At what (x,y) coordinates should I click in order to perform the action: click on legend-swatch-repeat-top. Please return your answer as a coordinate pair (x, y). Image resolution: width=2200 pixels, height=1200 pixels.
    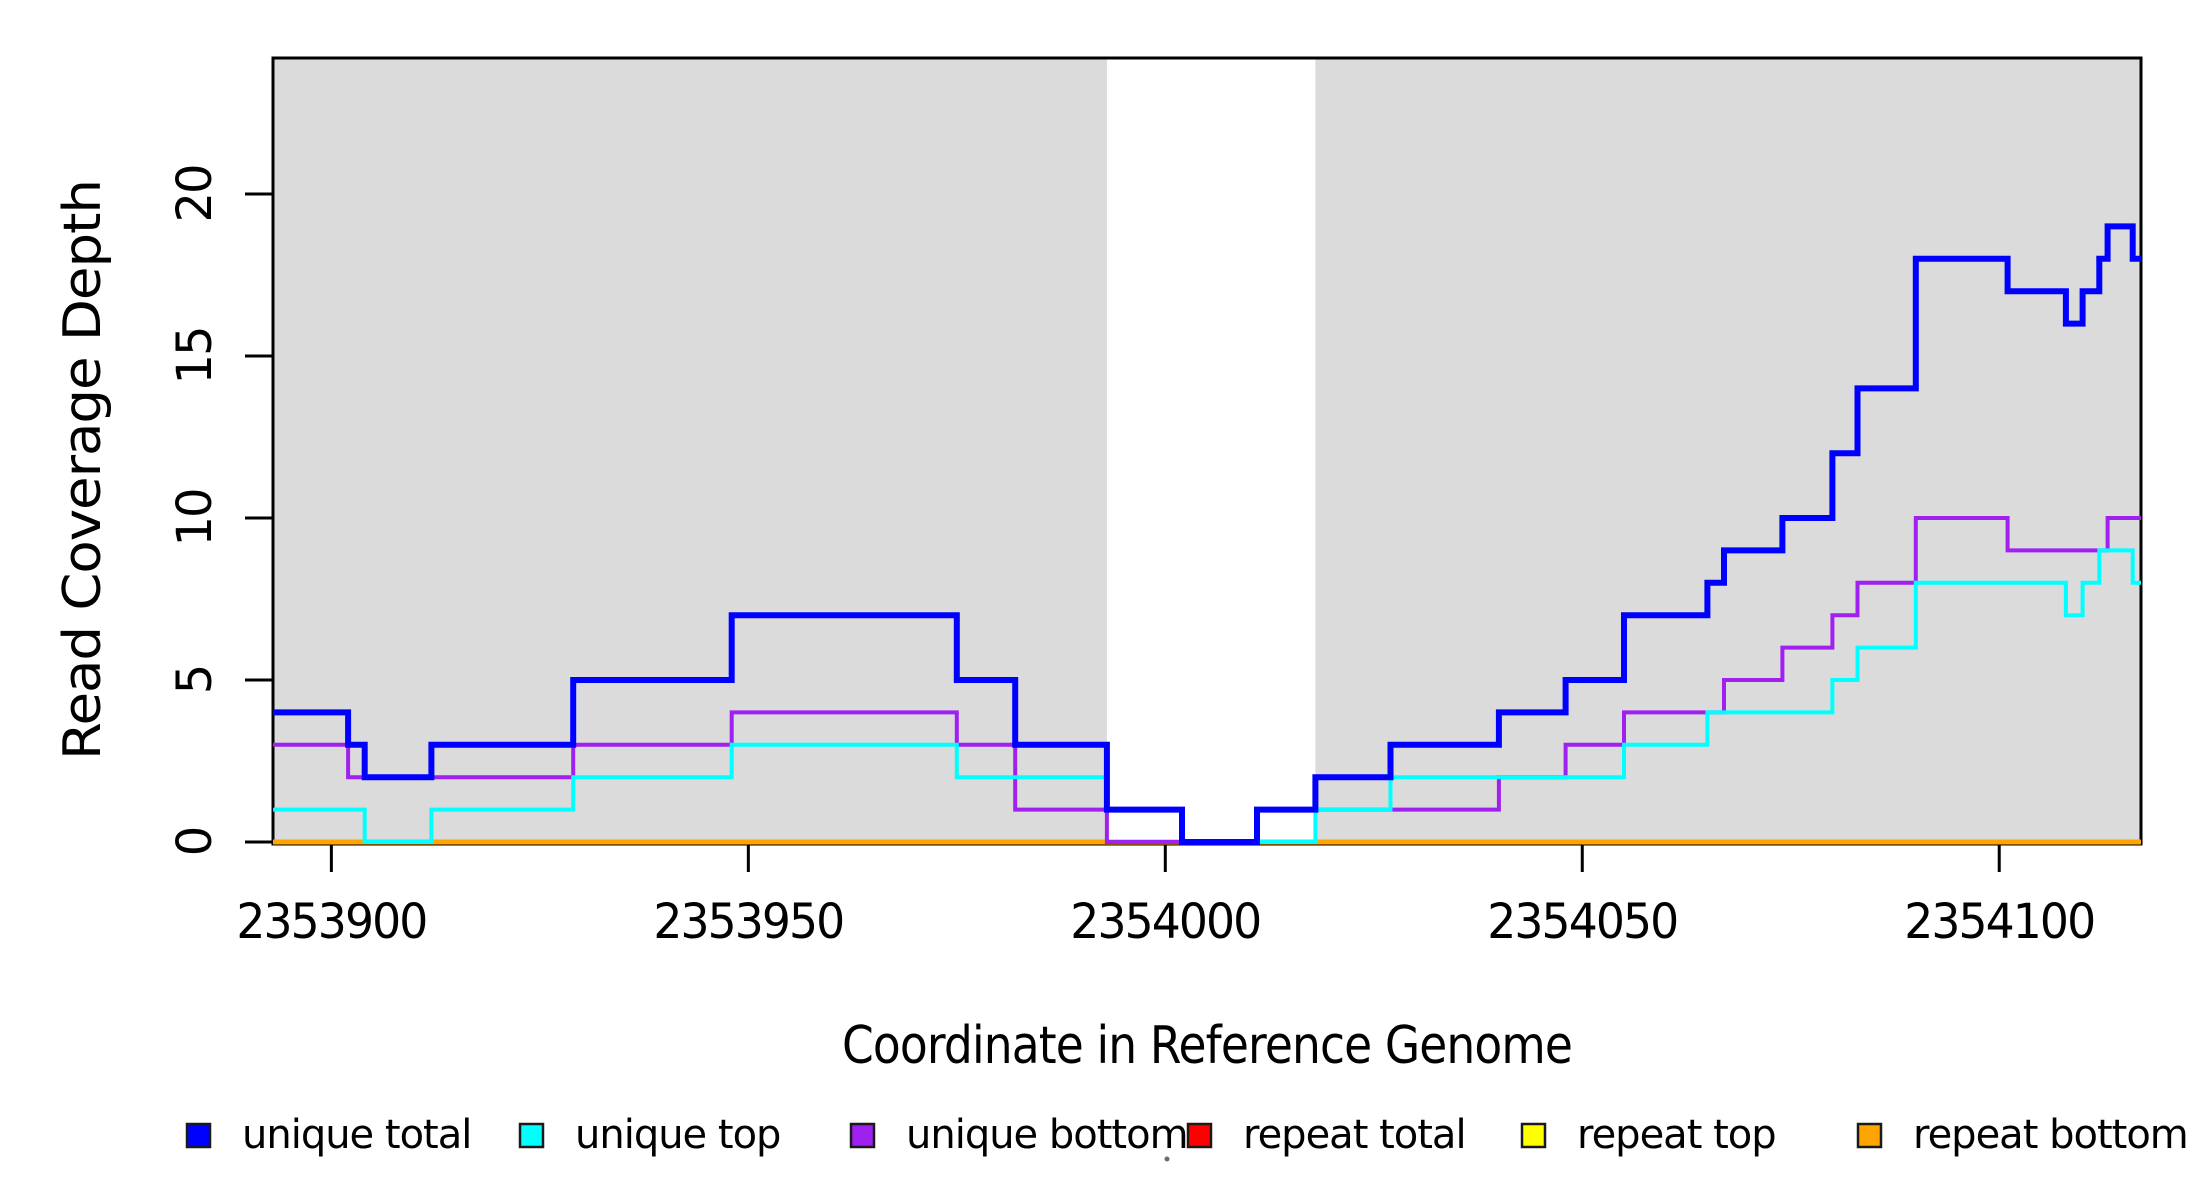
    Looking at the image, I should click on (1533, 1135).